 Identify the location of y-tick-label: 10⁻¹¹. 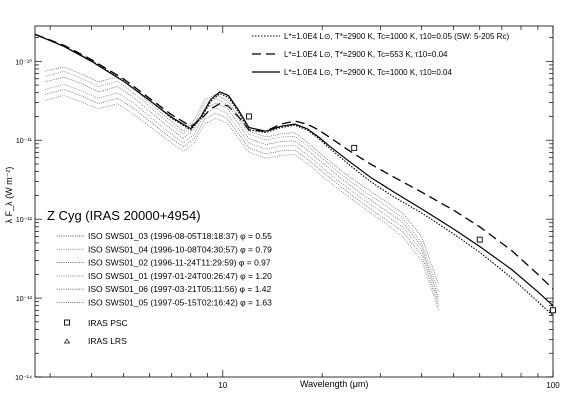
(24, 141).